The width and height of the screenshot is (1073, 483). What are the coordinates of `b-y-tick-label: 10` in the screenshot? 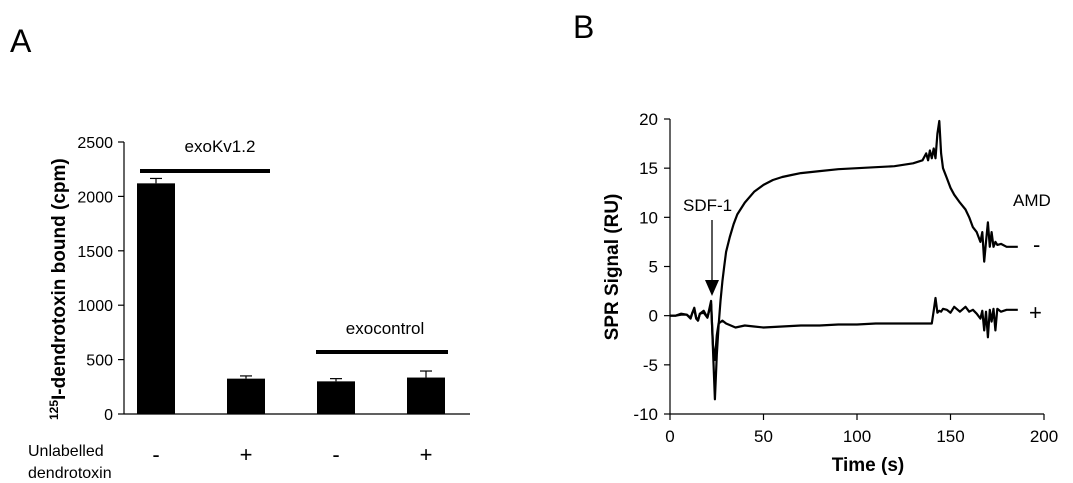 It's located at (648, 217).